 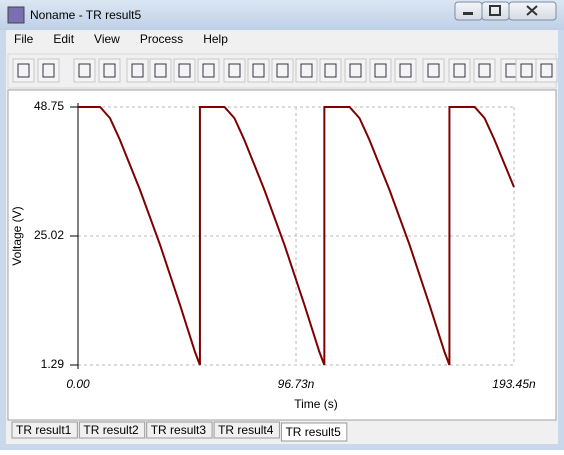 What do you see at coordinates (121, 39) in the screenshot?
I see `menu-bar: File Edit View Process Help` at bounding box center [121, 39].